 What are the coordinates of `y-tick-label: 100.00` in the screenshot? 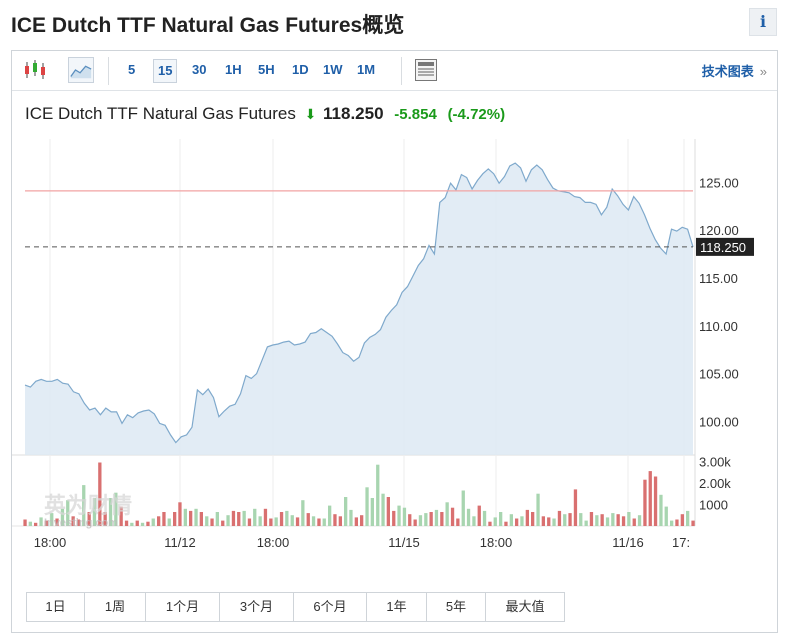 It's located at (719, 422).